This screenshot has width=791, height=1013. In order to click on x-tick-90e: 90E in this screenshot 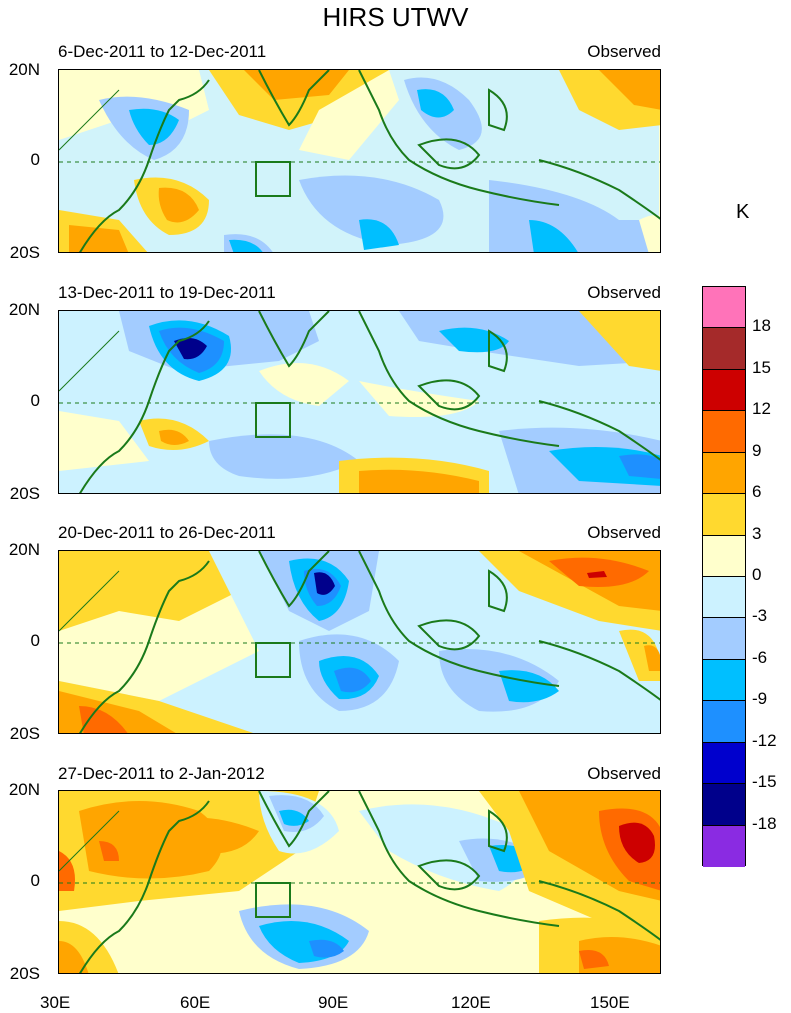, I will do `click(333, 1002)`.